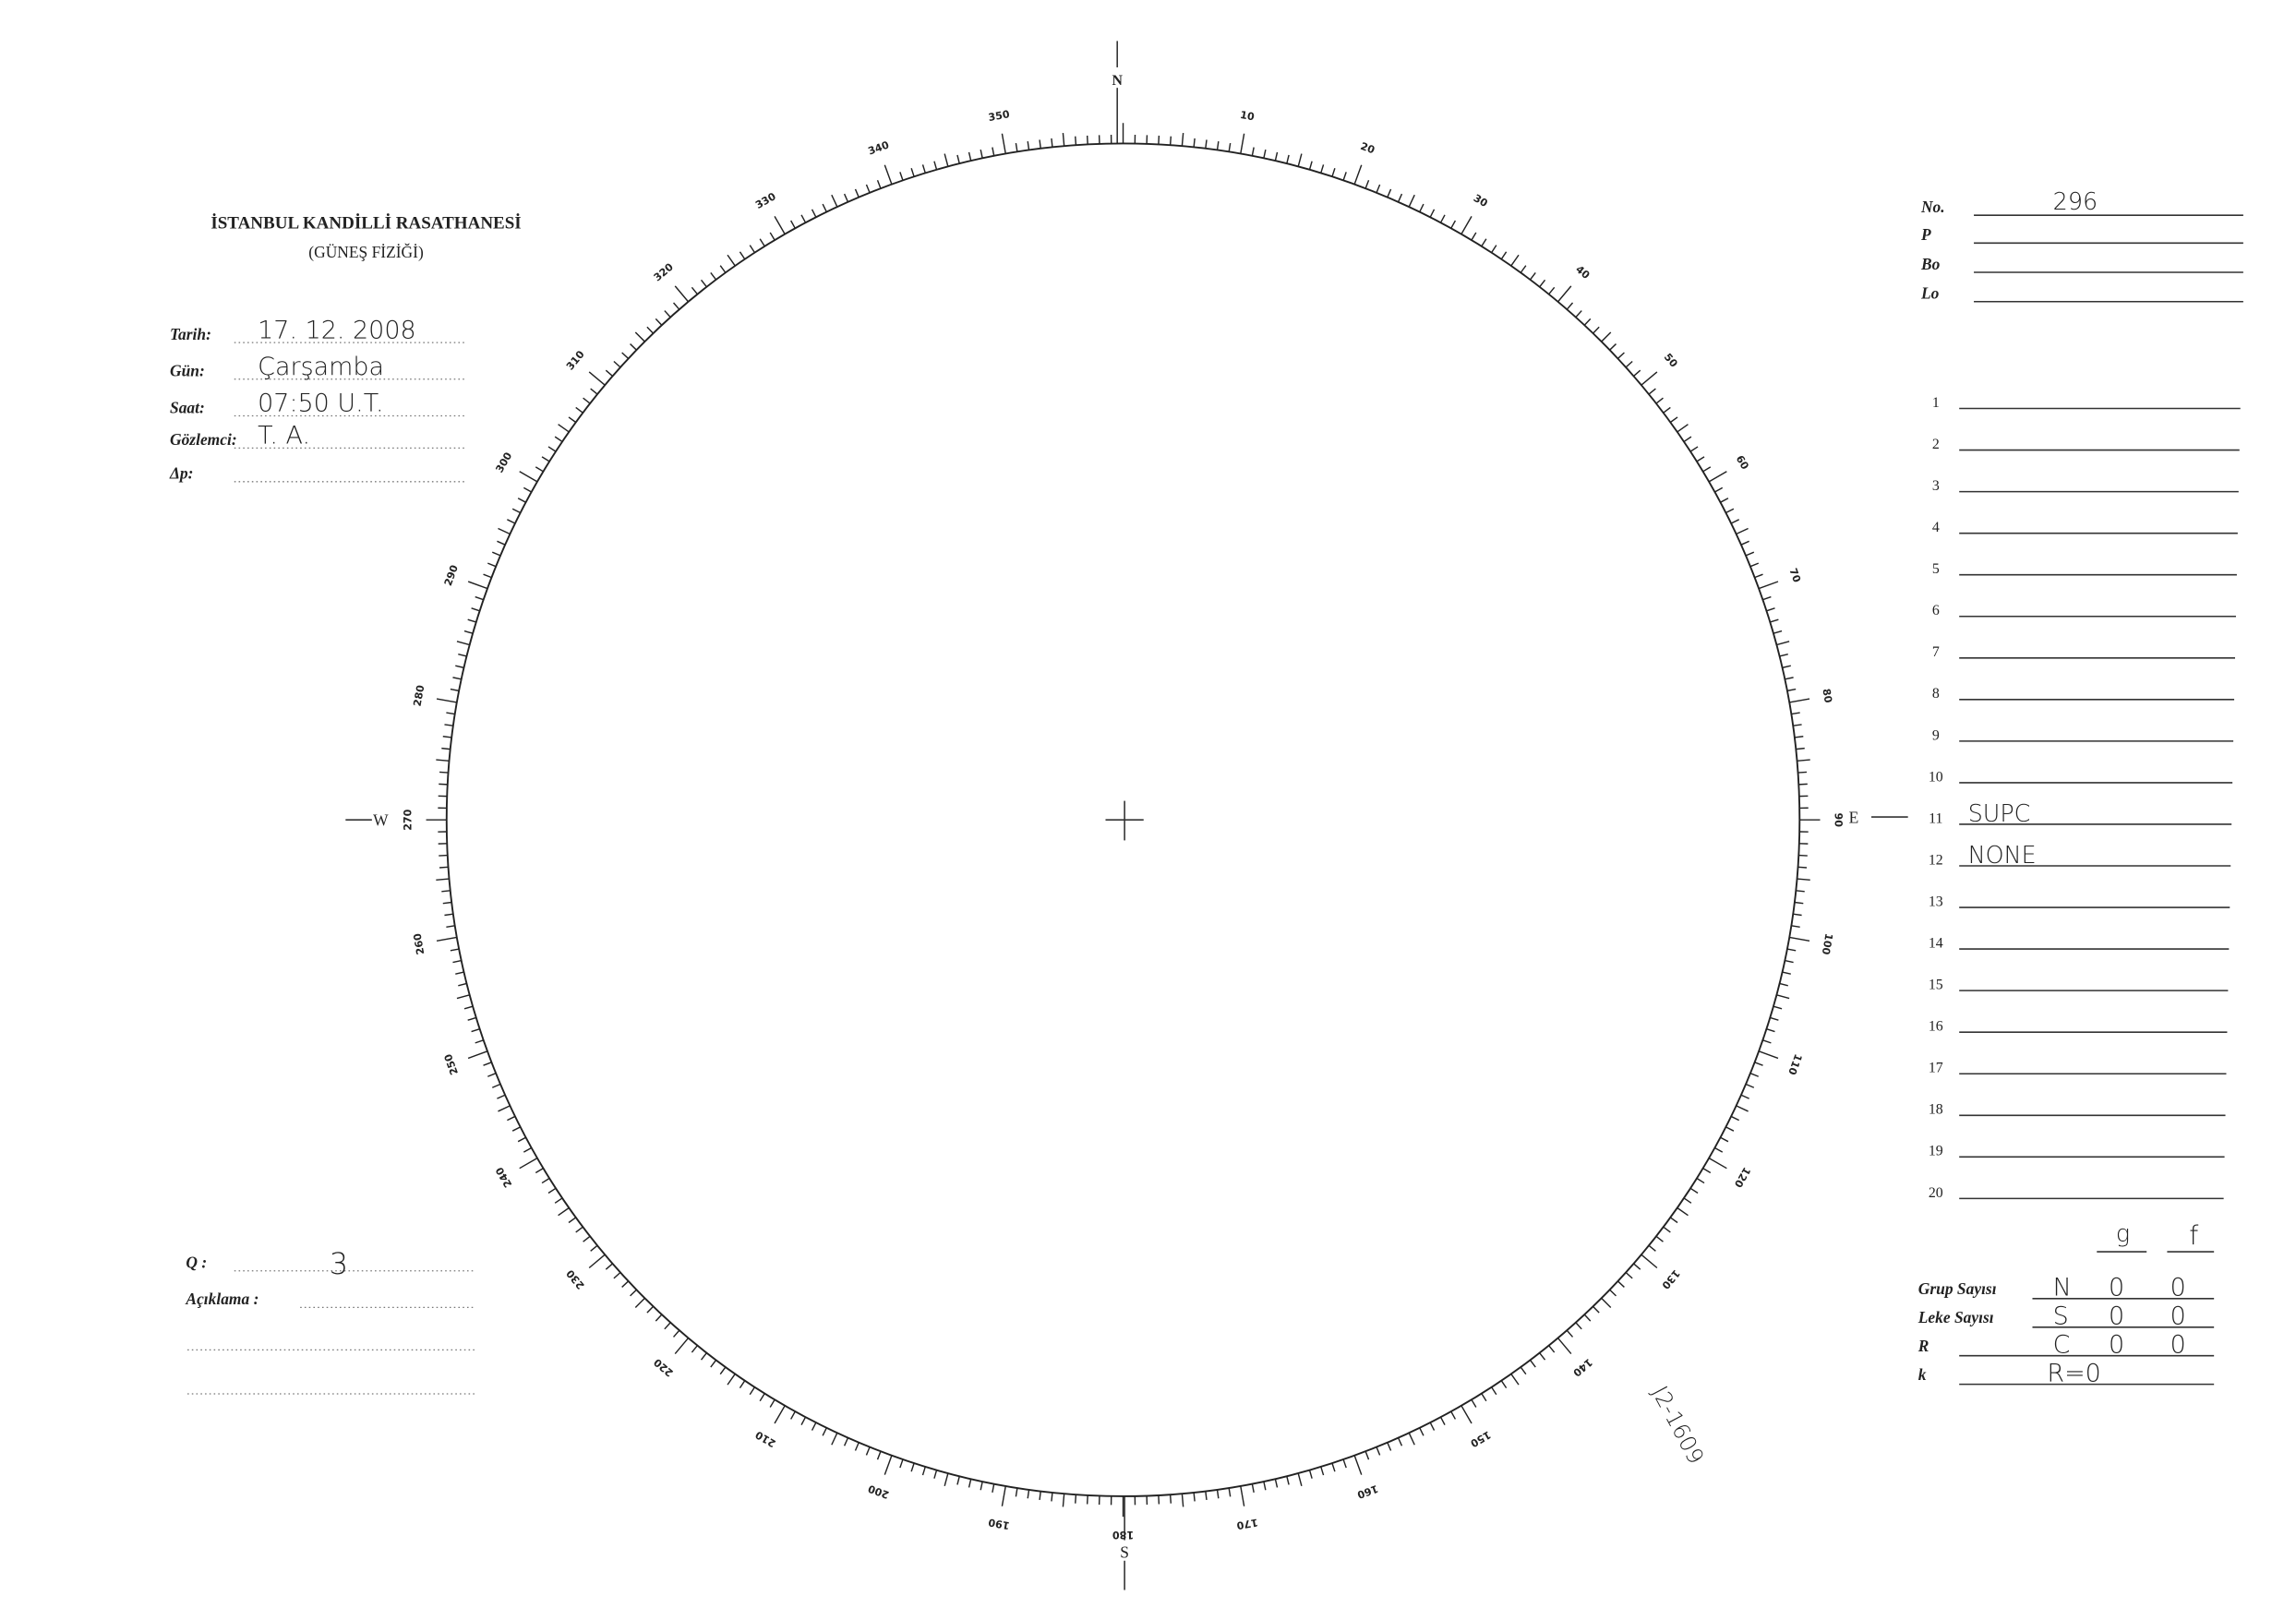 This screenshot has height=1620, width=2296. Describe the element at coordinates (1246, 1523) in the screenshot. I see `degree-label: 170` at that location.